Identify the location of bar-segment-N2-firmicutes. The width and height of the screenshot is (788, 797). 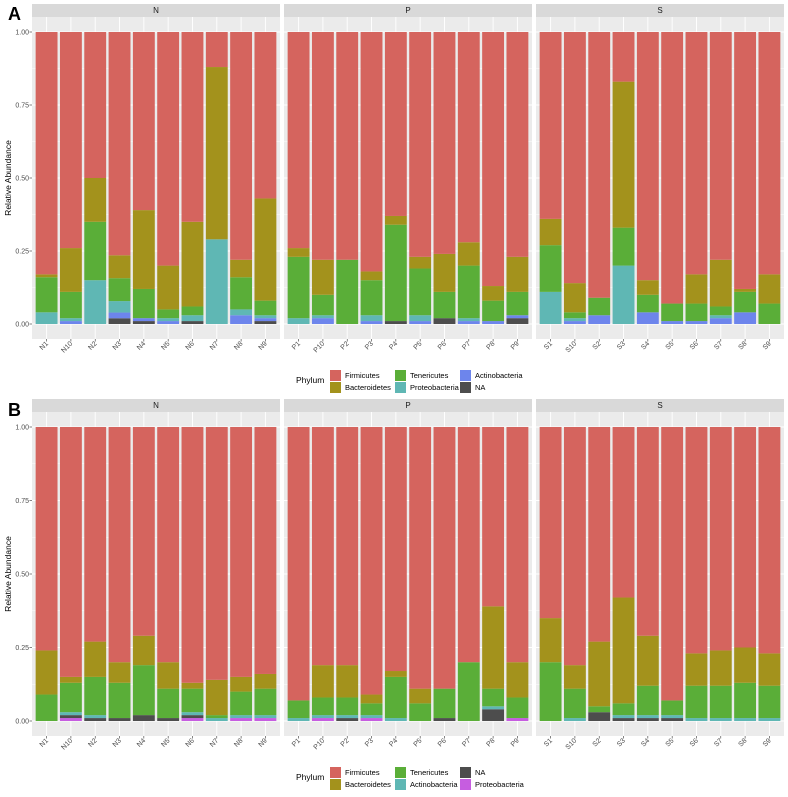
(95, 534).